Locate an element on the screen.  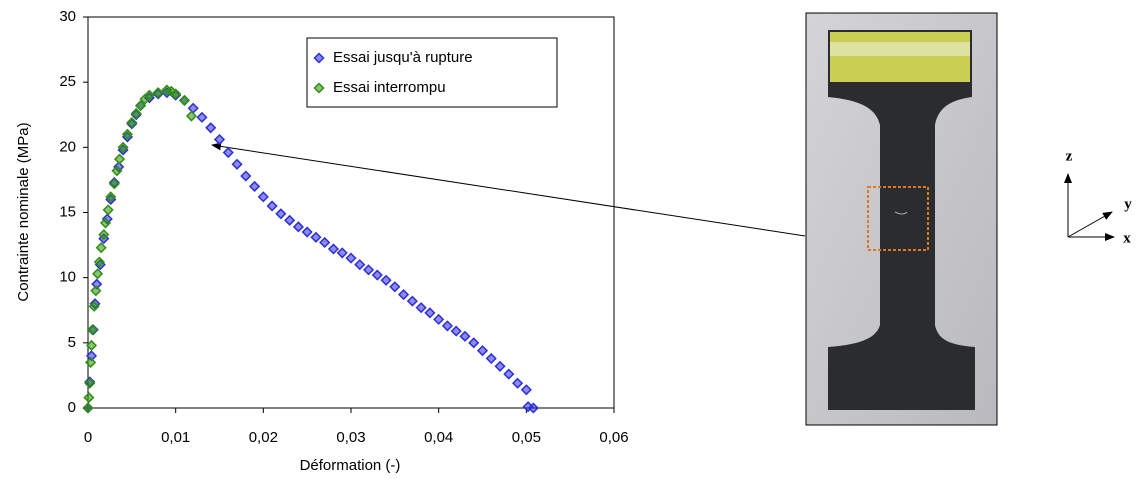
y-label: y is located at coordinates (1128, 204).